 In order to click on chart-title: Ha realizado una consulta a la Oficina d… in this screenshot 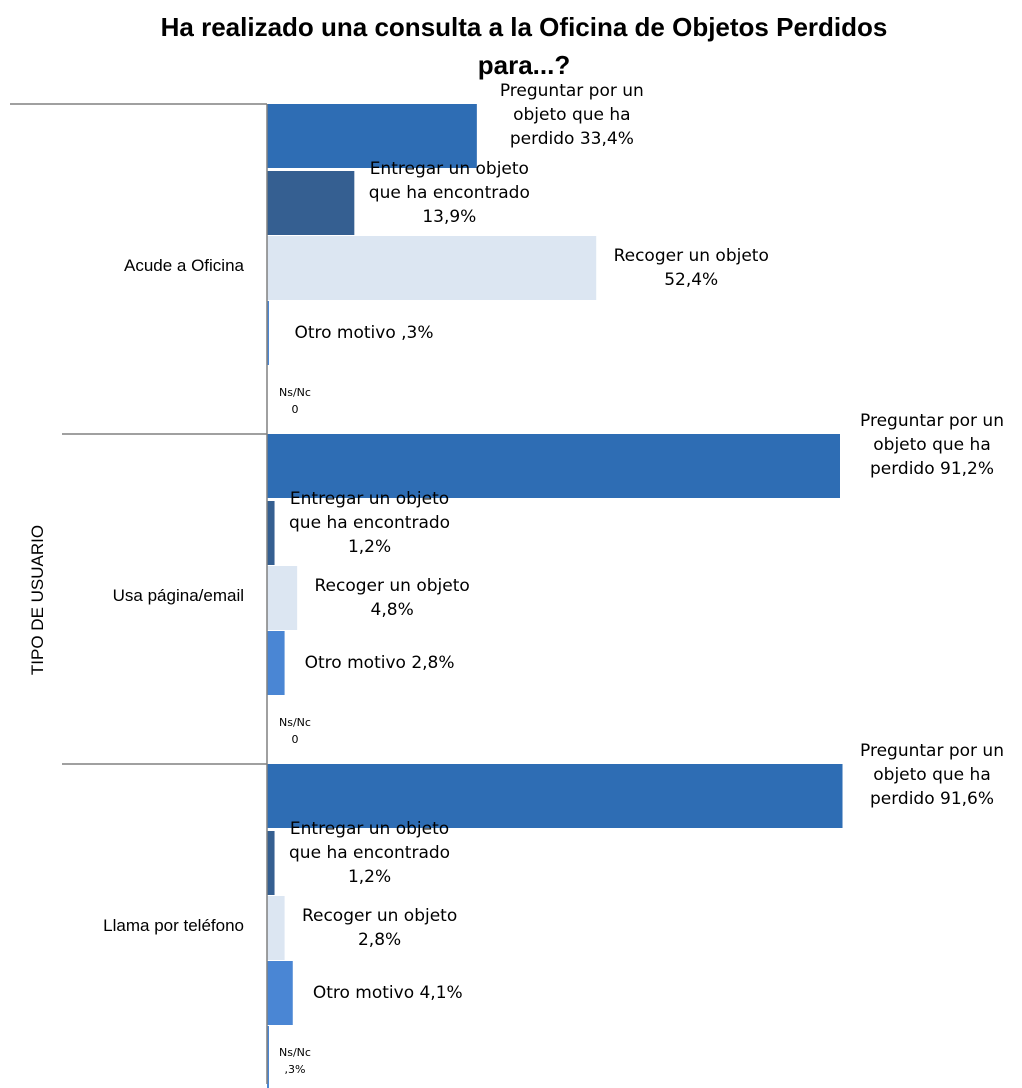, I will do `click(524, 46)`.